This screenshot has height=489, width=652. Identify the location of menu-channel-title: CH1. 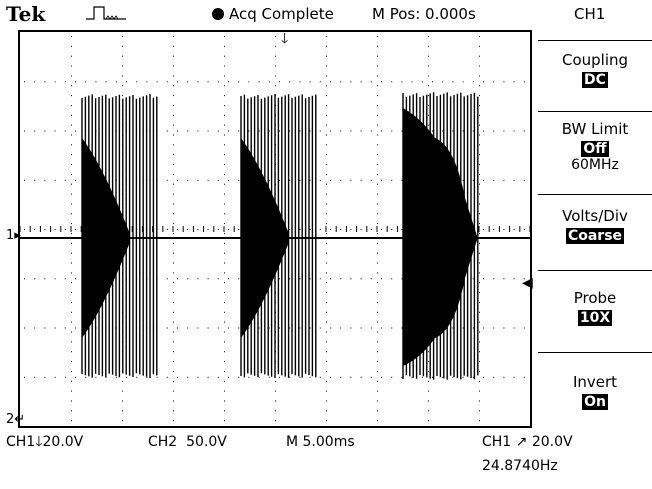
(590, 14).